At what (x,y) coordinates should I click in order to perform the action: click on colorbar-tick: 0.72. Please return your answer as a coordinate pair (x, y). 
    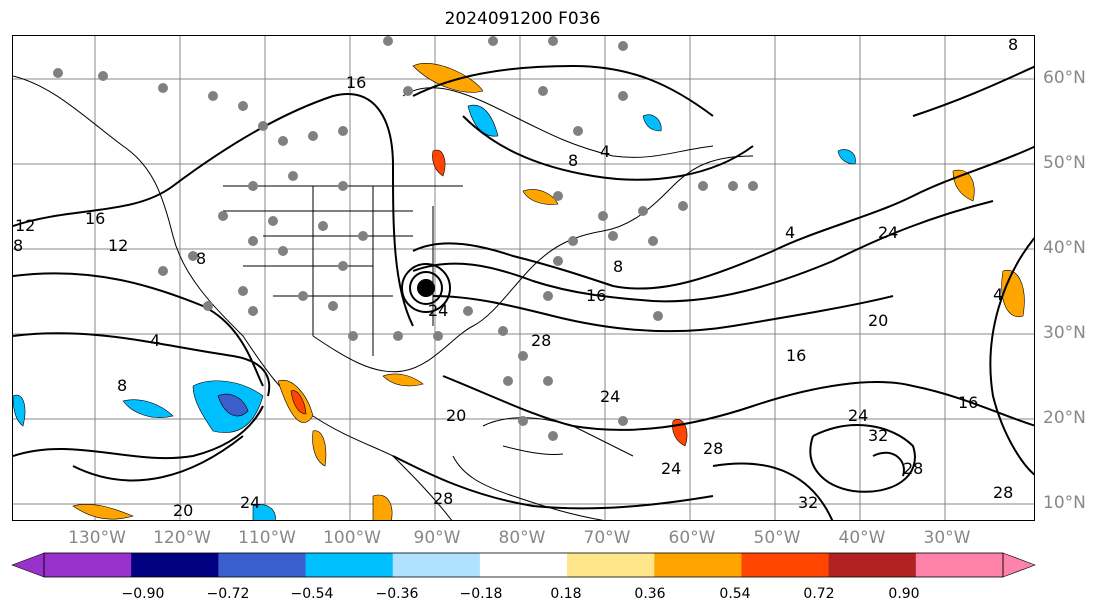
    Looking at the image, I should click on (819, 594).